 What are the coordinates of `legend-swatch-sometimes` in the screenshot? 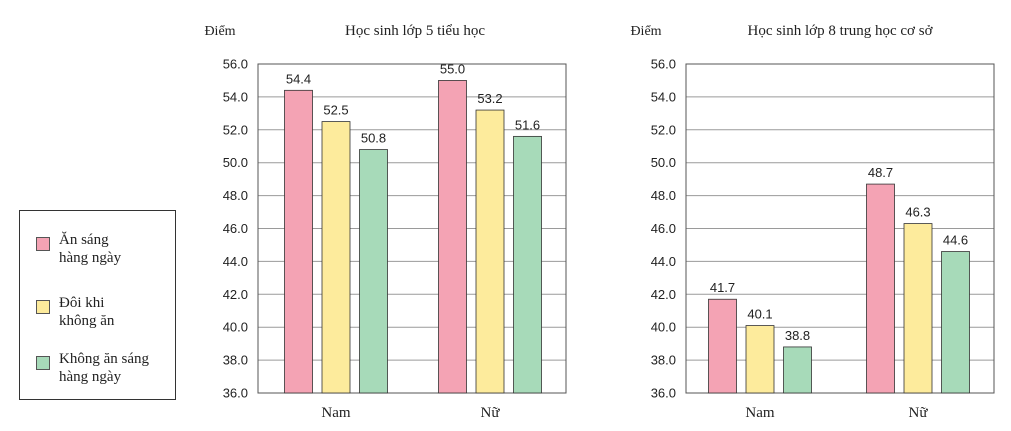 It's located at (43, 307).